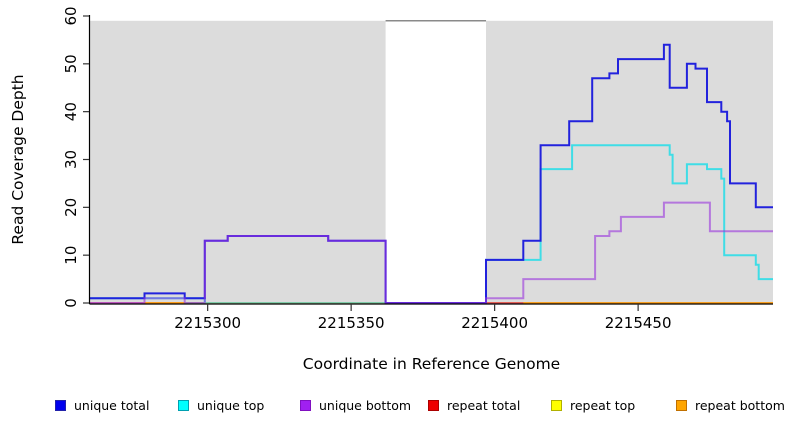 The height and width of the screenshot is (432, 792). What do you see at coordinates (71, 303) in the screenshot?
I see `y-tick-label: 0` at bounding box center [71, 303].